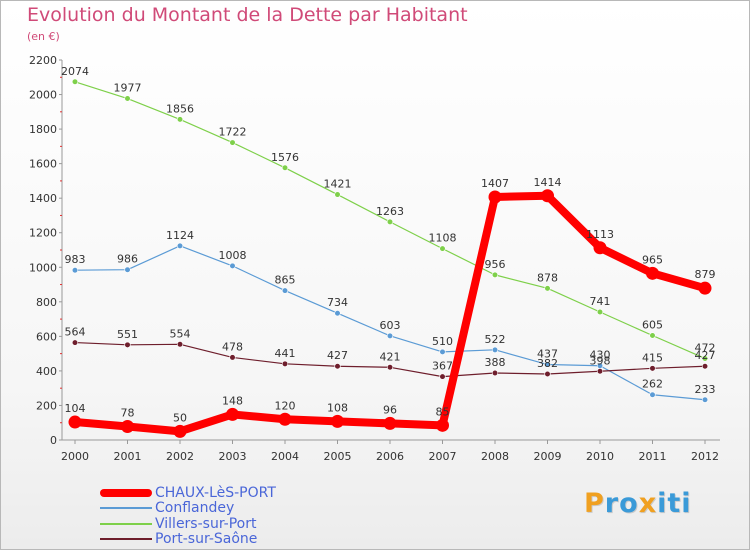 The image size is (750, 550). Describe the element at coordinates (128, 456) in the screenshot. I see `x-tick-label: 2001` at that location.